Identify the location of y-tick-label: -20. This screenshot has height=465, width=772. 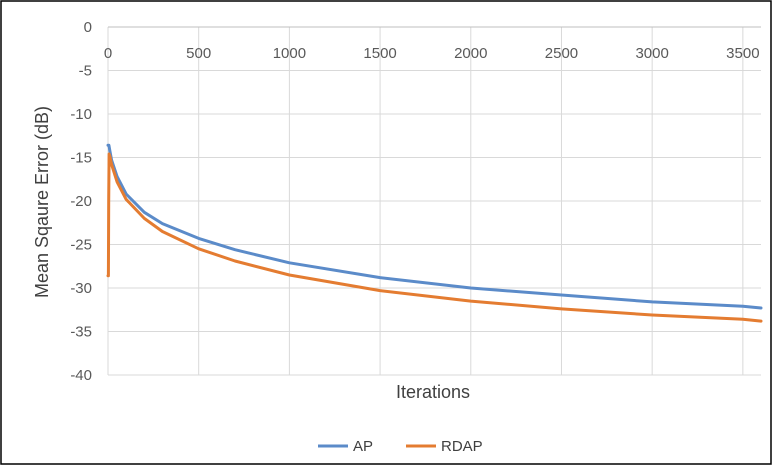
(81, 201).